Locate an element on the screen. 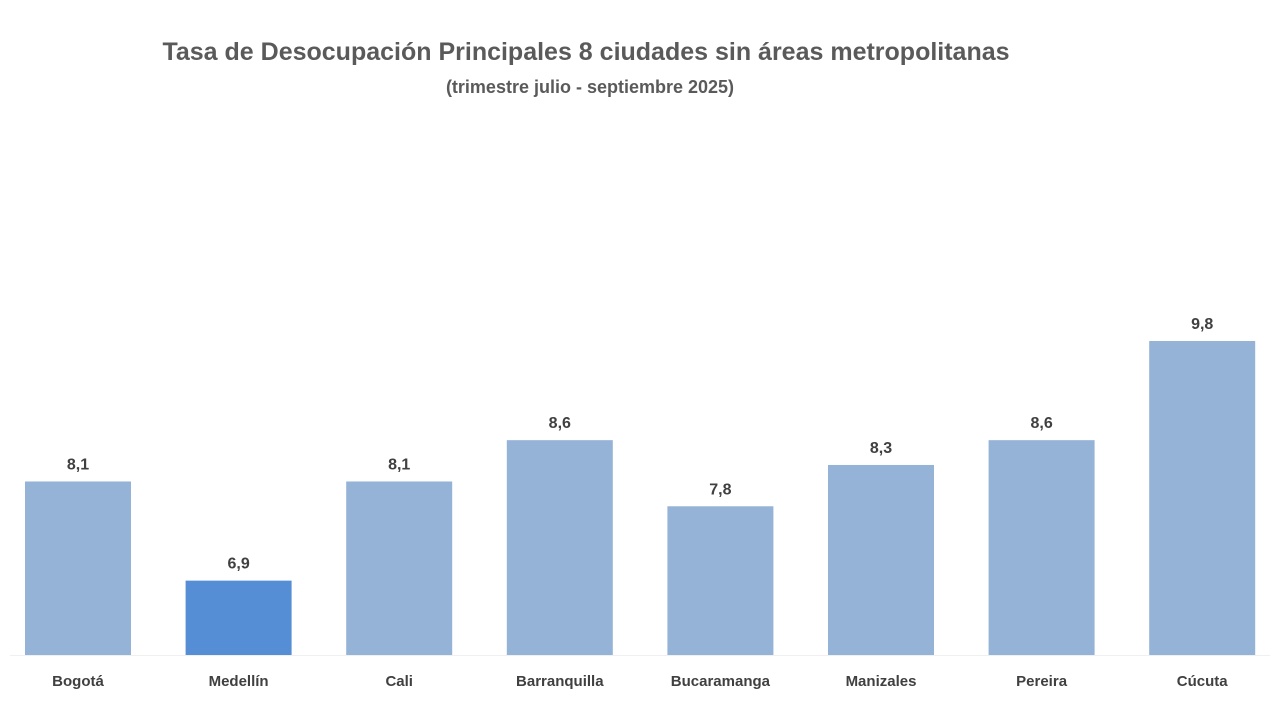  data-label: 9,8 is located at coordinates (1202, 324).